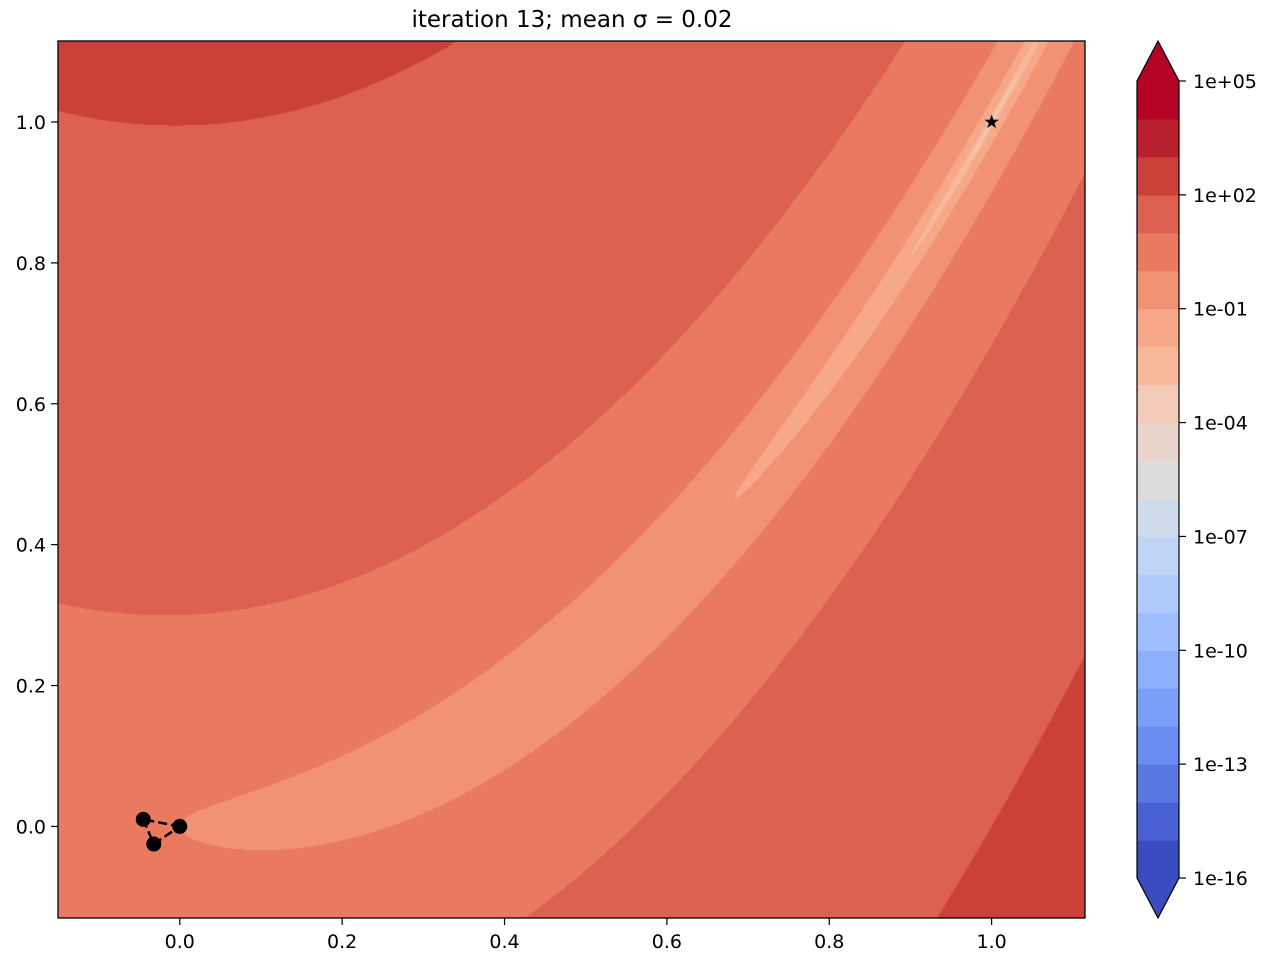 The width and height of the screenshot is (1280, 960). Describe the element at coordinates (571, 20) in the screenshot. I see `chart-title: iteration 13; mean σ = 0.02` at that location.